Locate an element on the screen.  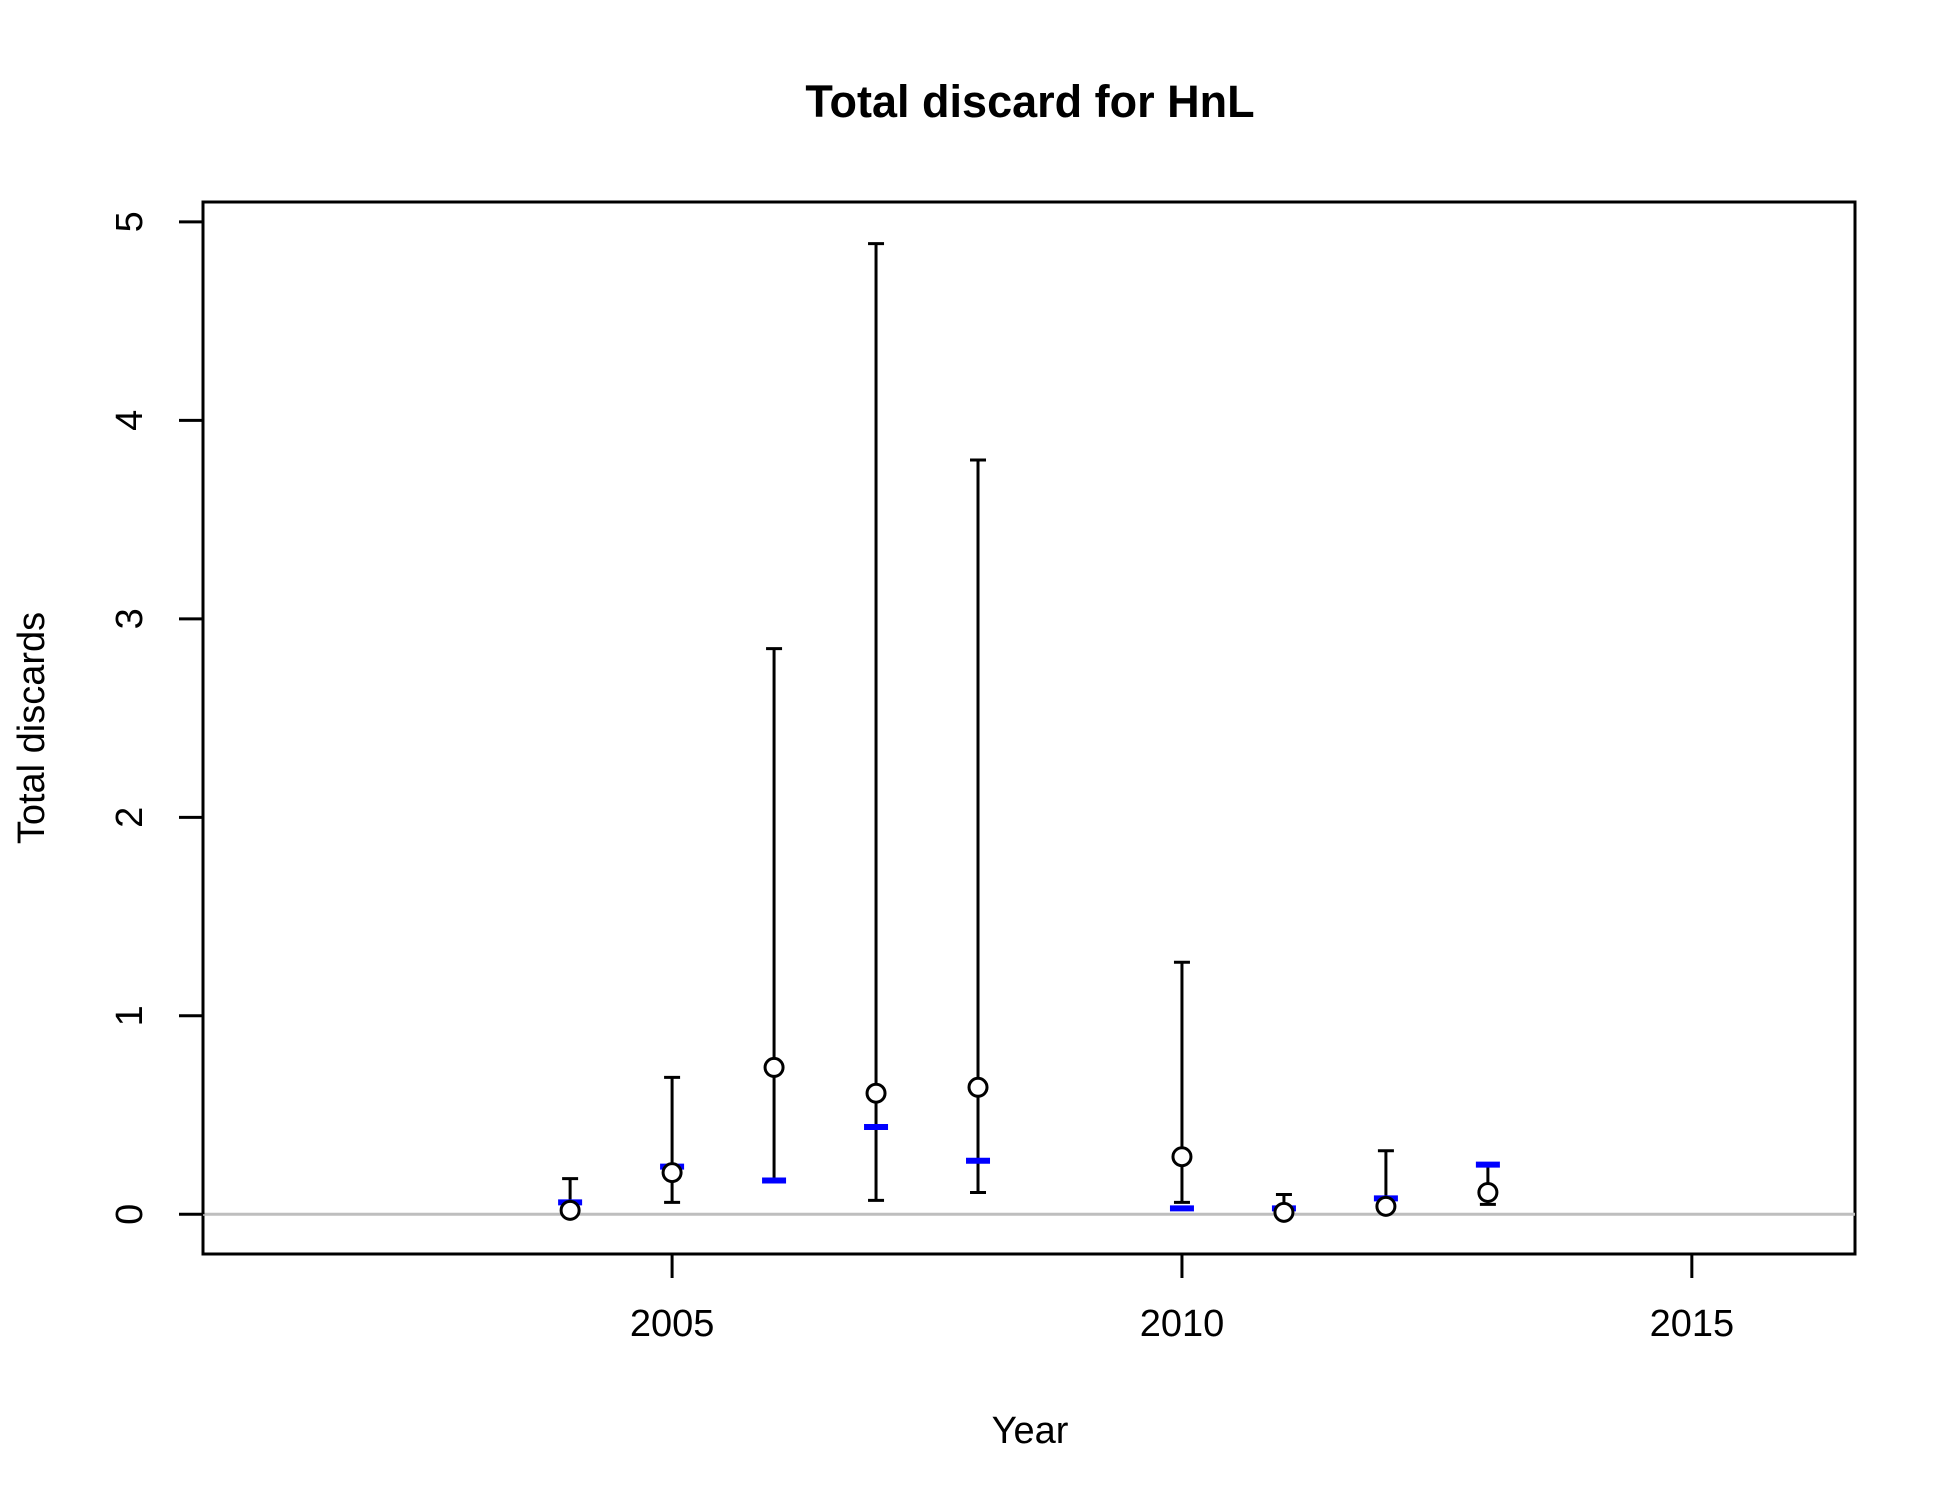
y-tick-label: 1 is located at coordinates (130, 1015).